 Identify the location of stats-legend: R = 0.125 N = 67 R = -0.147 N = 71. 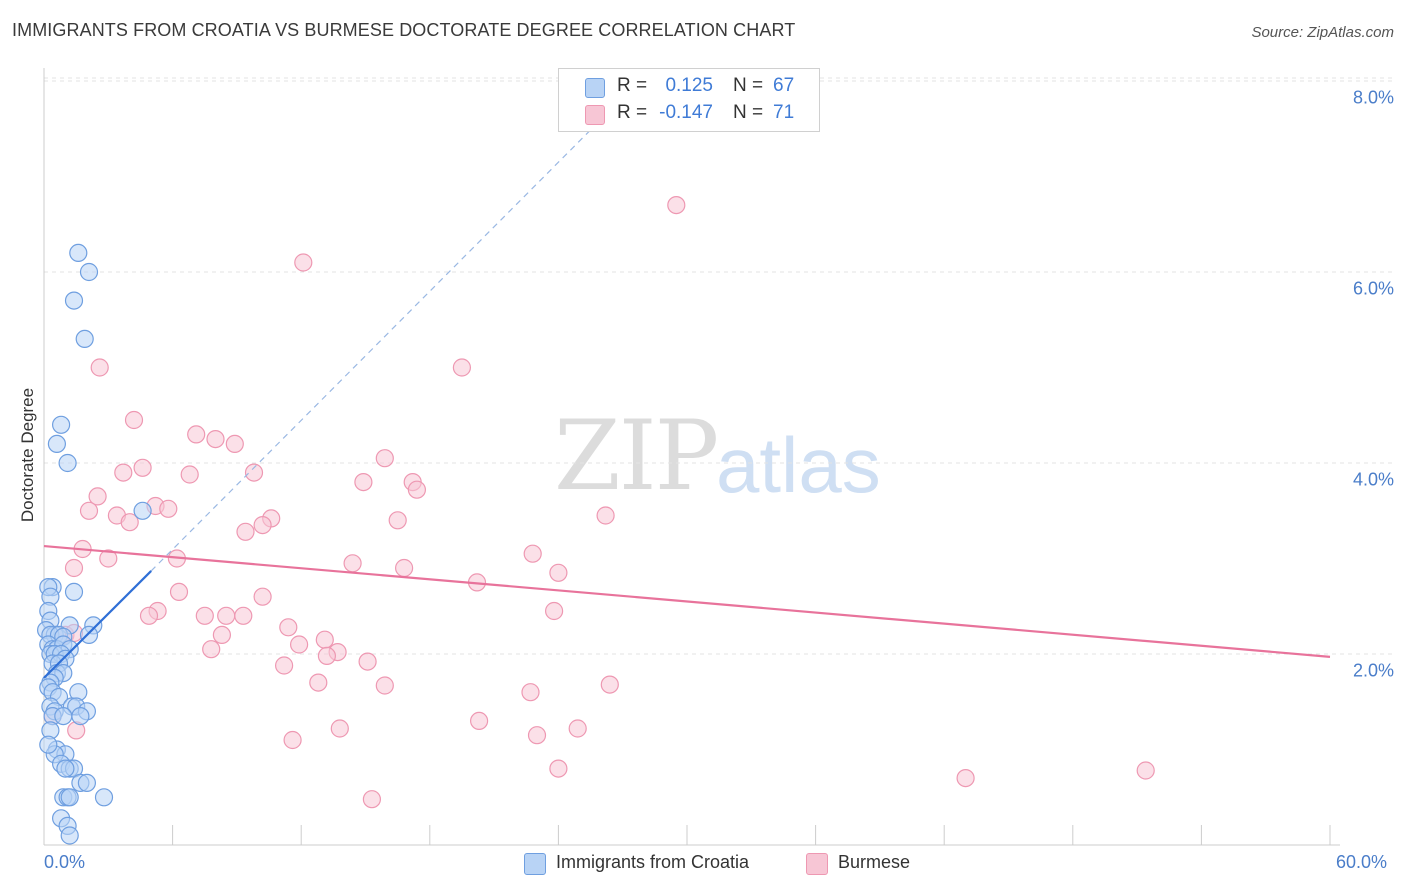
(689, 100).